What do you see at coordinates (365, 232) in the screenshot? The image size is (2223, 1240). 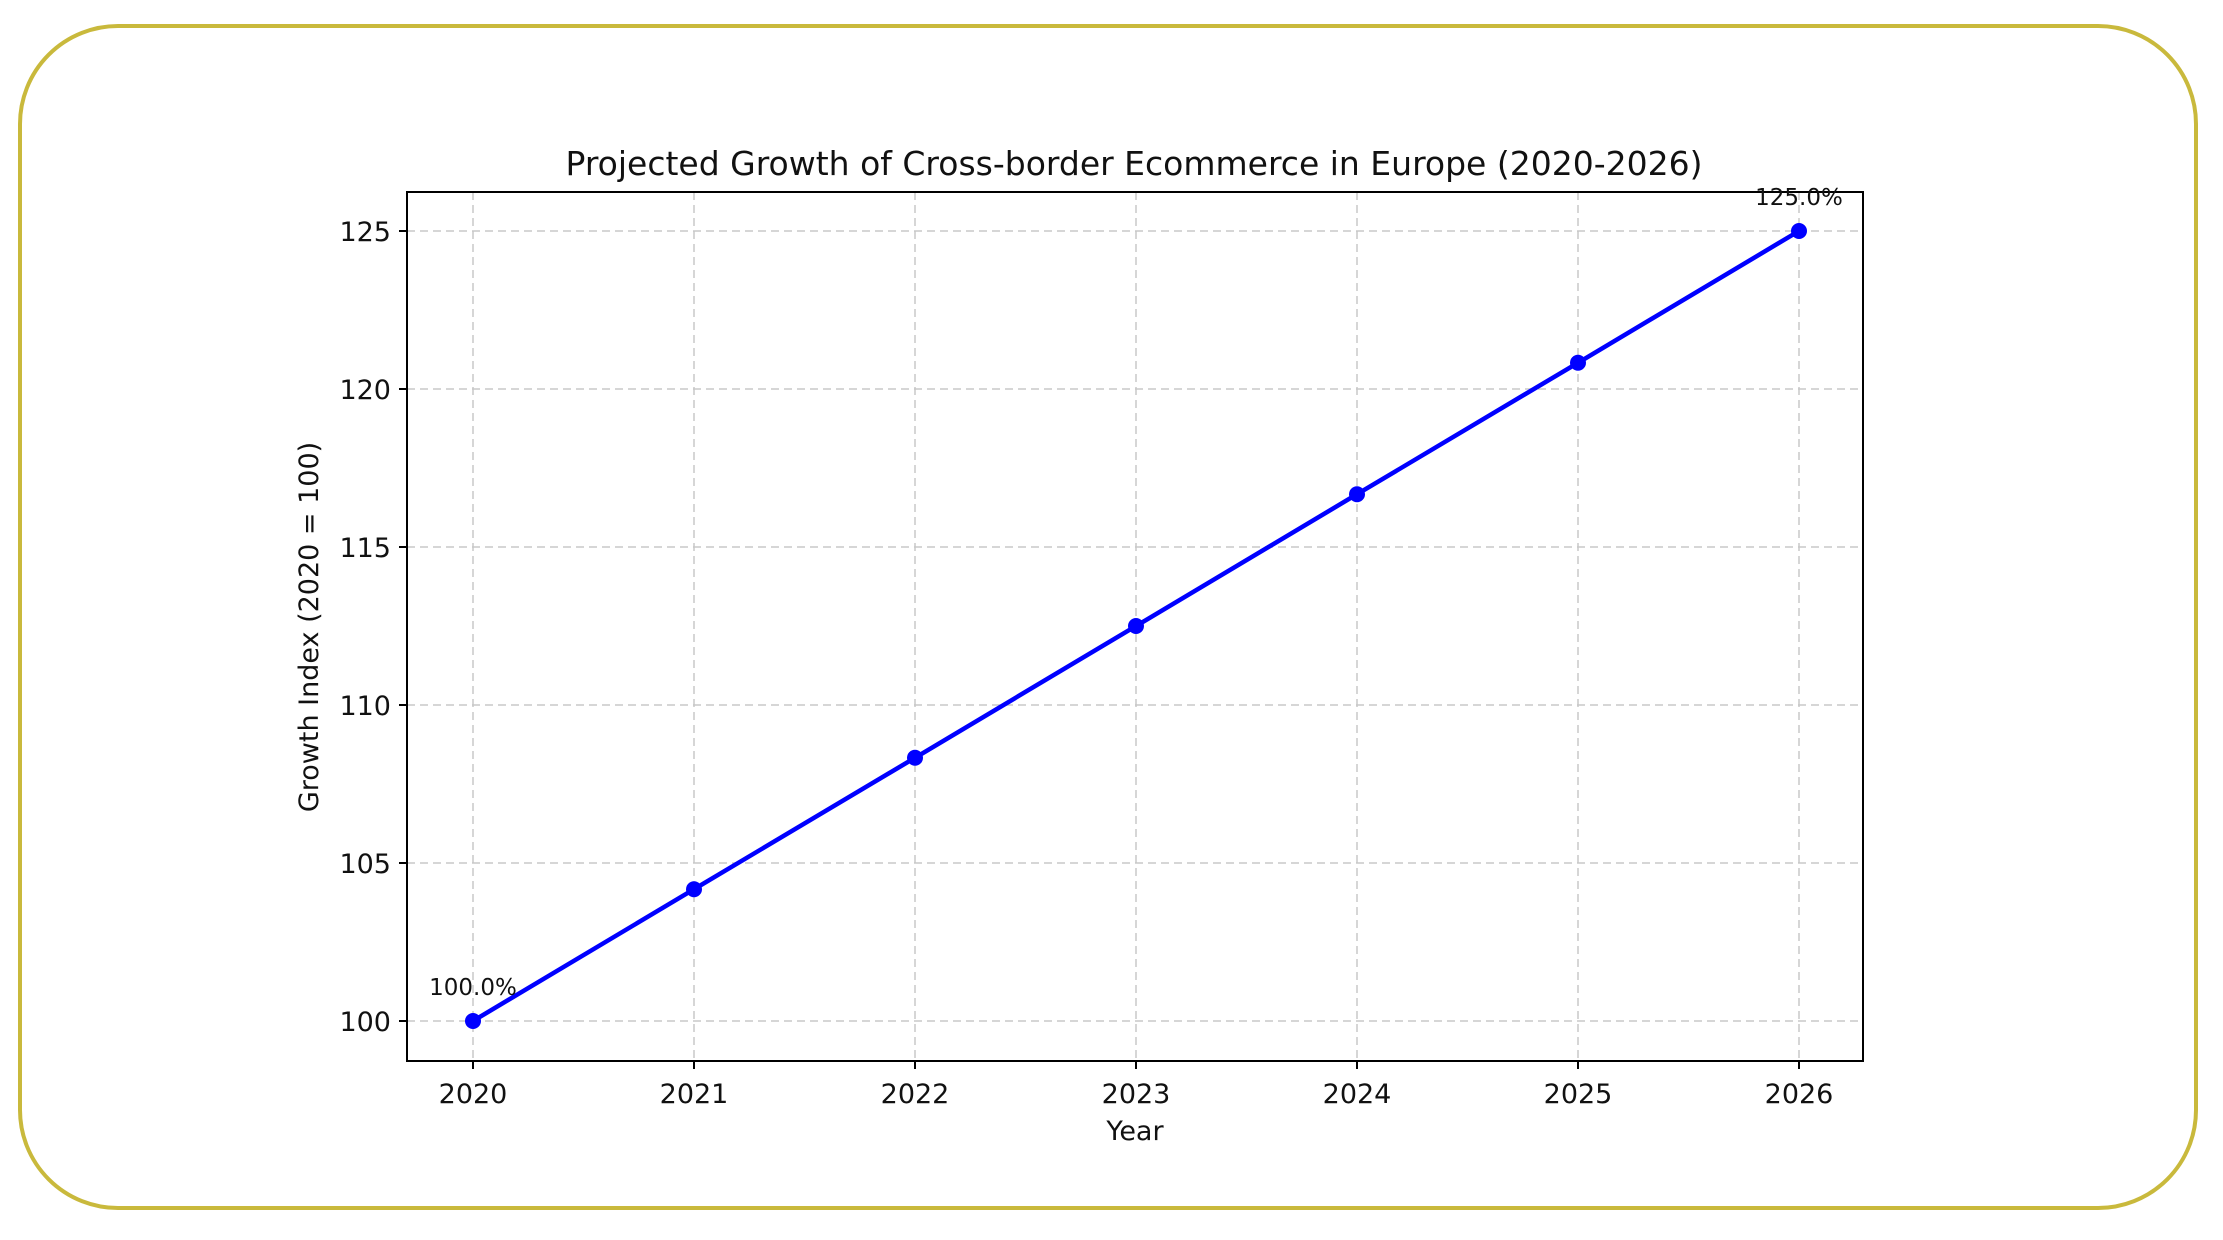 I see `y-tick-label: 125` at bounding box center [365, 232].